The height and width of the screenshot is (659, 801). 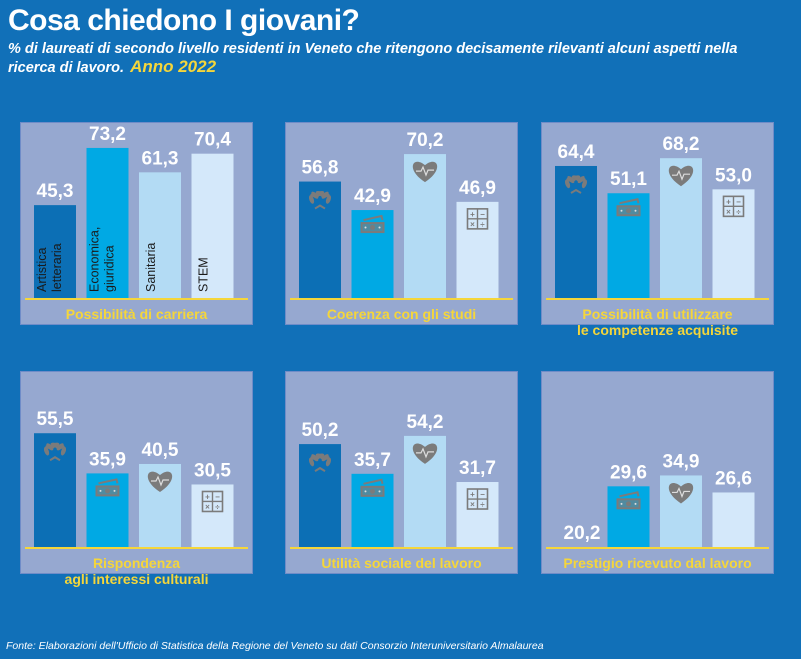 What do you see at coordinates (628, 179) in the screenshot?
I see `value-label: 51,1` at bounding box center [628, 179].